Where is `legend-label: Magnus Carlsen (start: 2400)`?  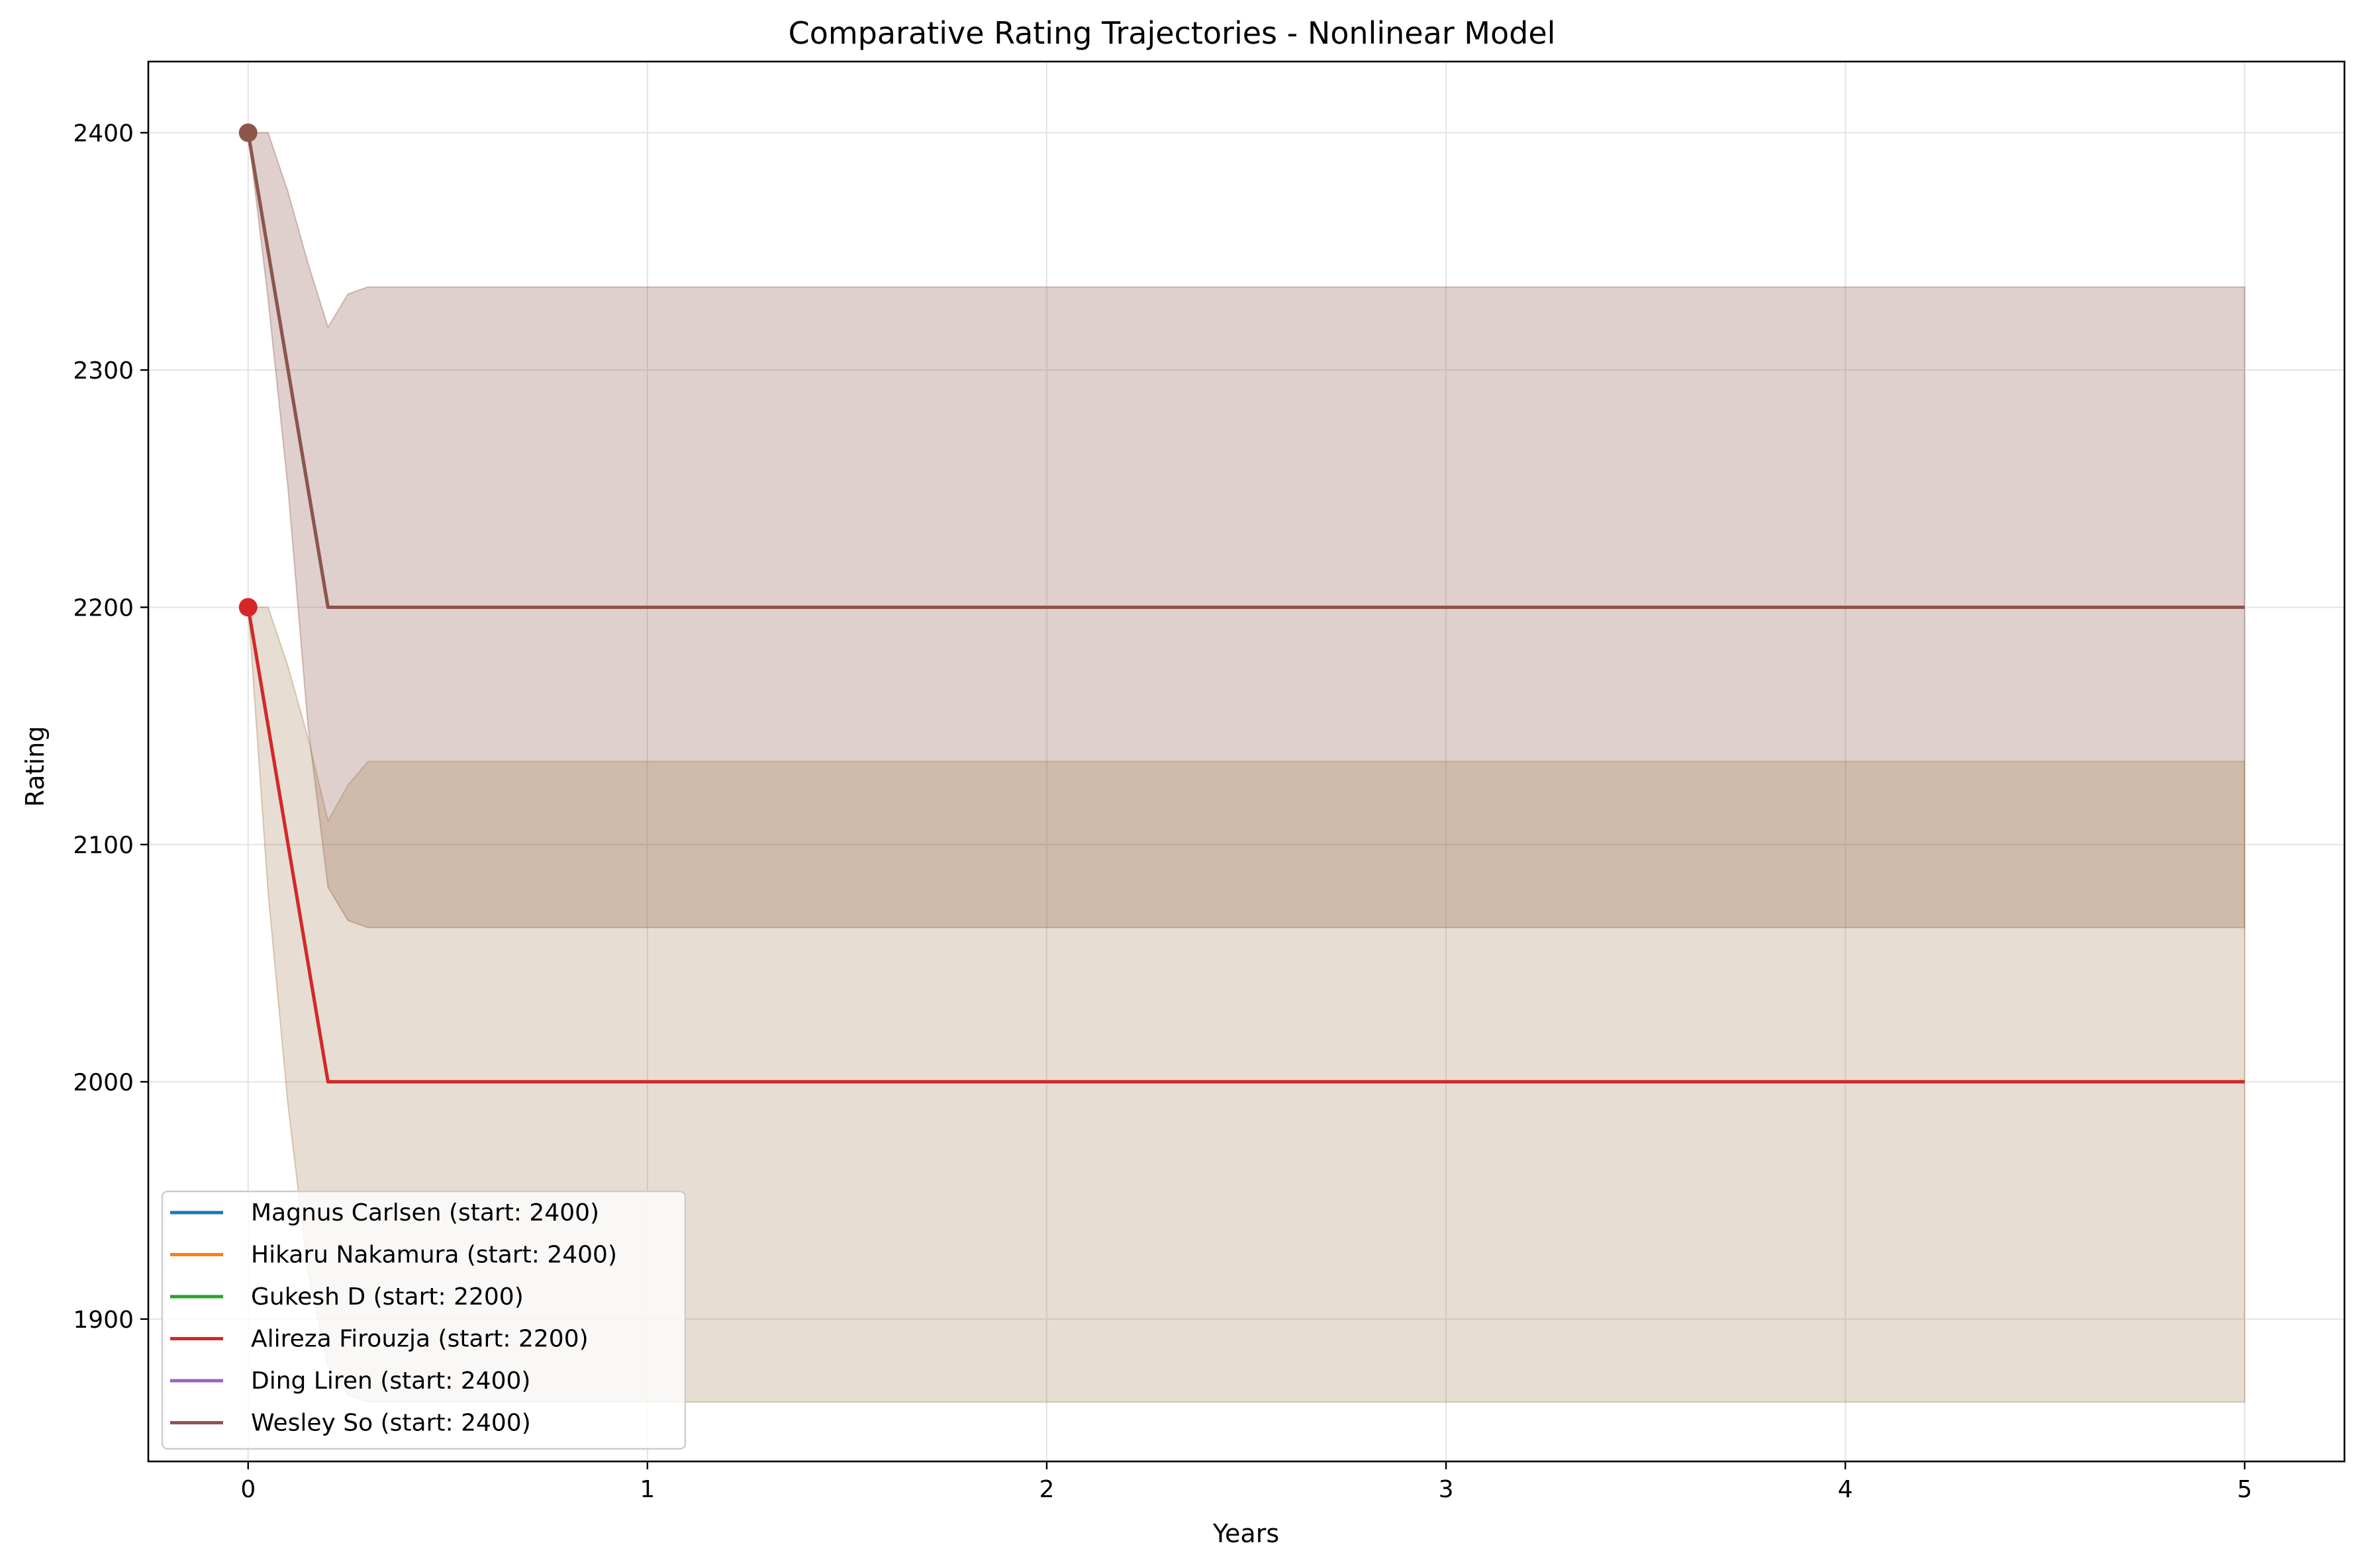 legend-label: Magnus Carlsen (start: 2400) is located at coordinates (425, 1212).